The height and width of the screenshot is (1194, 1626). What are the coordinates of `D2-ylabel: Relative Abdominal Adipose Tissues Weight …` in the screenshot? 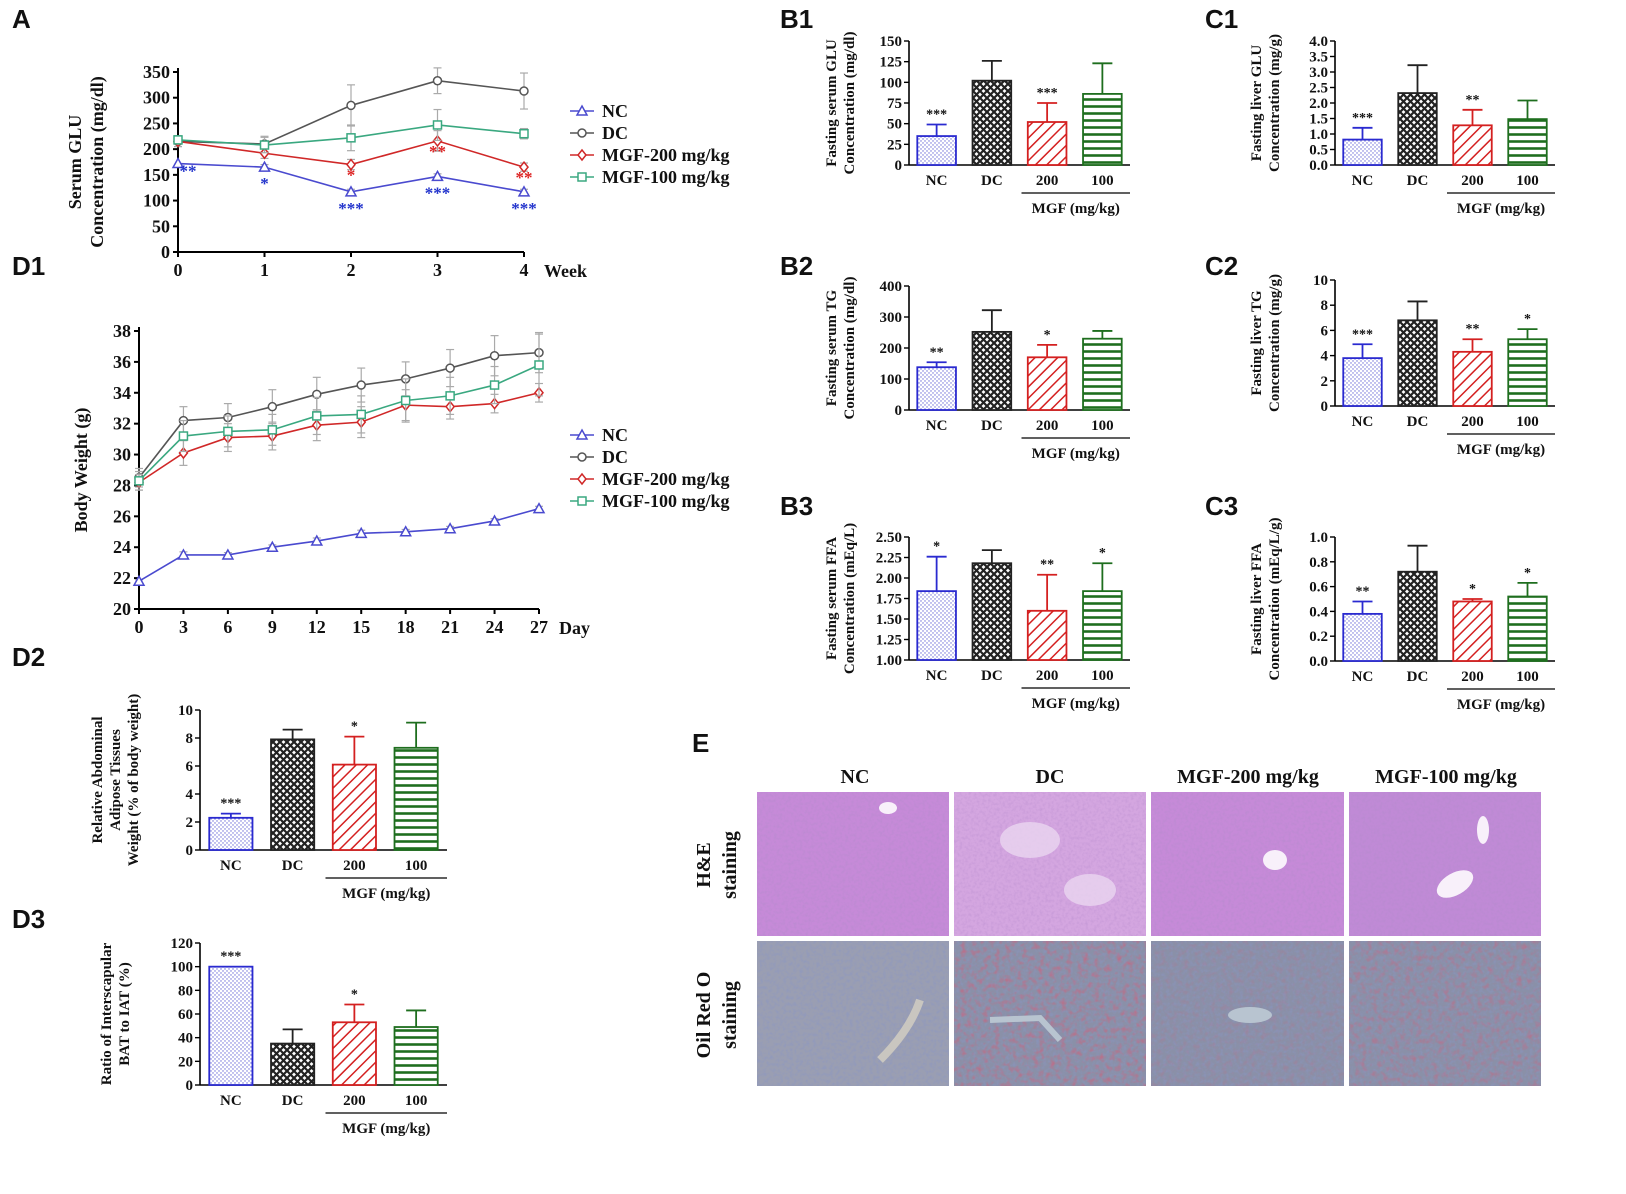 It's located at (116, 780).